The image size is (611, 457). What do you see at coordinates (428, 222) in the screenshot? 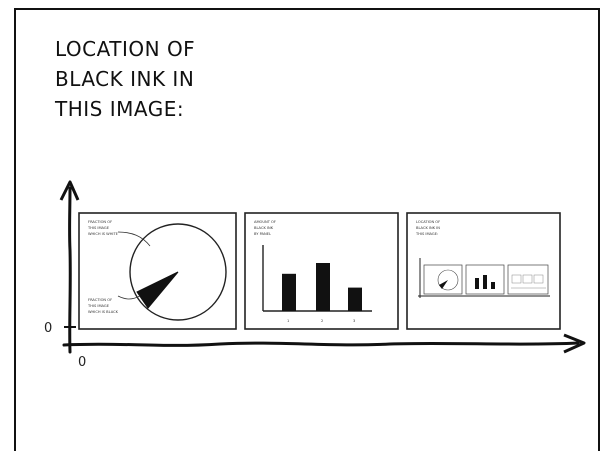
I see `panel-3-caption-line-1: LOCATION OF` at bounding box center [428, 222].